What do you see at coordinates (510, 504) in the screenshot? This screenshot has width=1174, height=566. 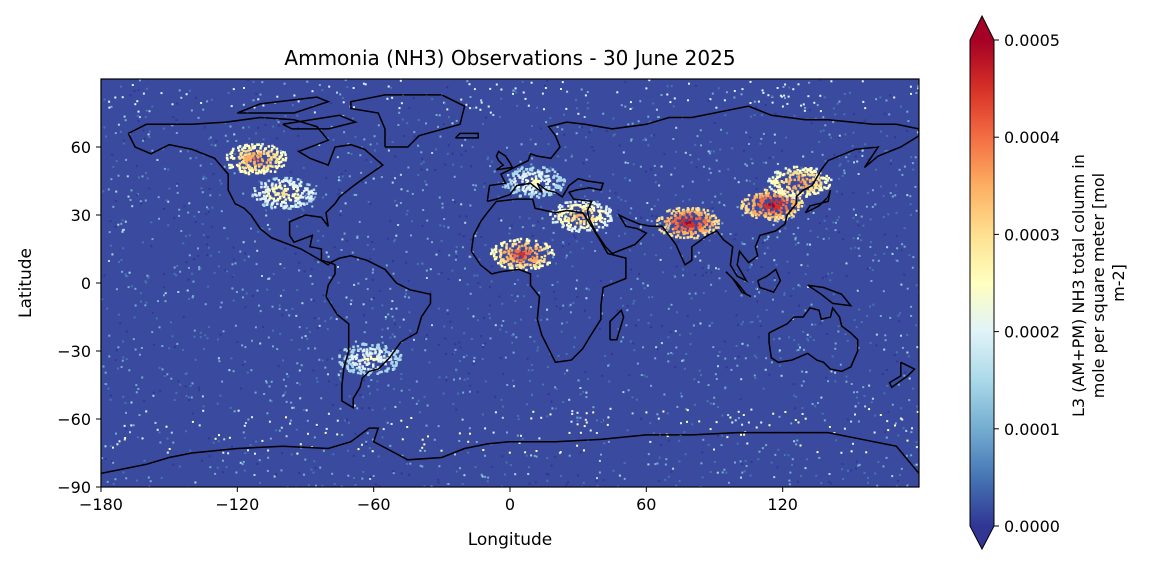 I see `x-tick-label: 0` at bounding box center [510, 504].